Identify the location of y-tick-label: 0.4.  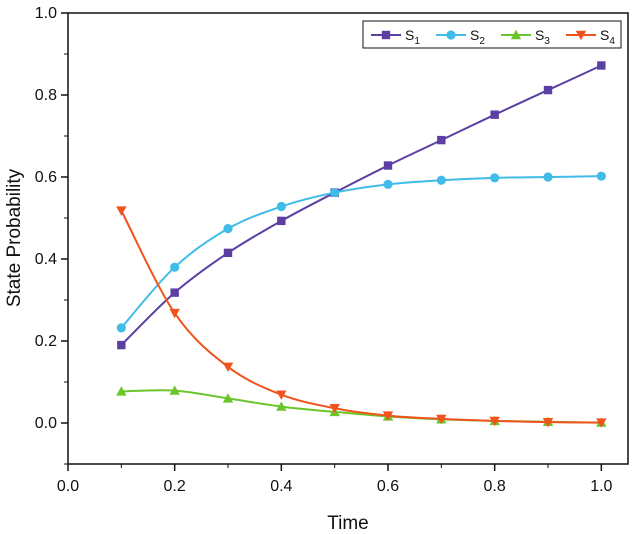
(46, 259).